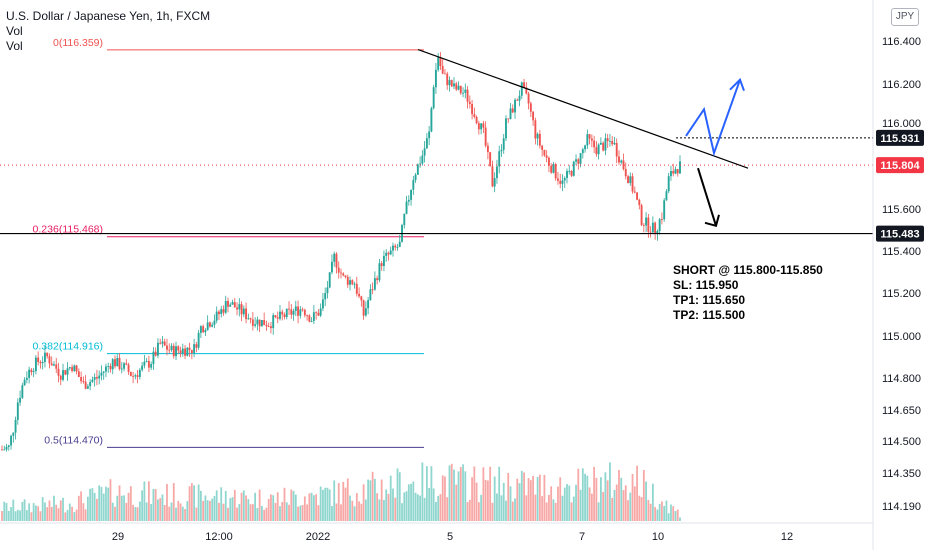 The height and width of the screenshot is (555, 932). I want to click on currency-button: JPY, so click(905, 17).